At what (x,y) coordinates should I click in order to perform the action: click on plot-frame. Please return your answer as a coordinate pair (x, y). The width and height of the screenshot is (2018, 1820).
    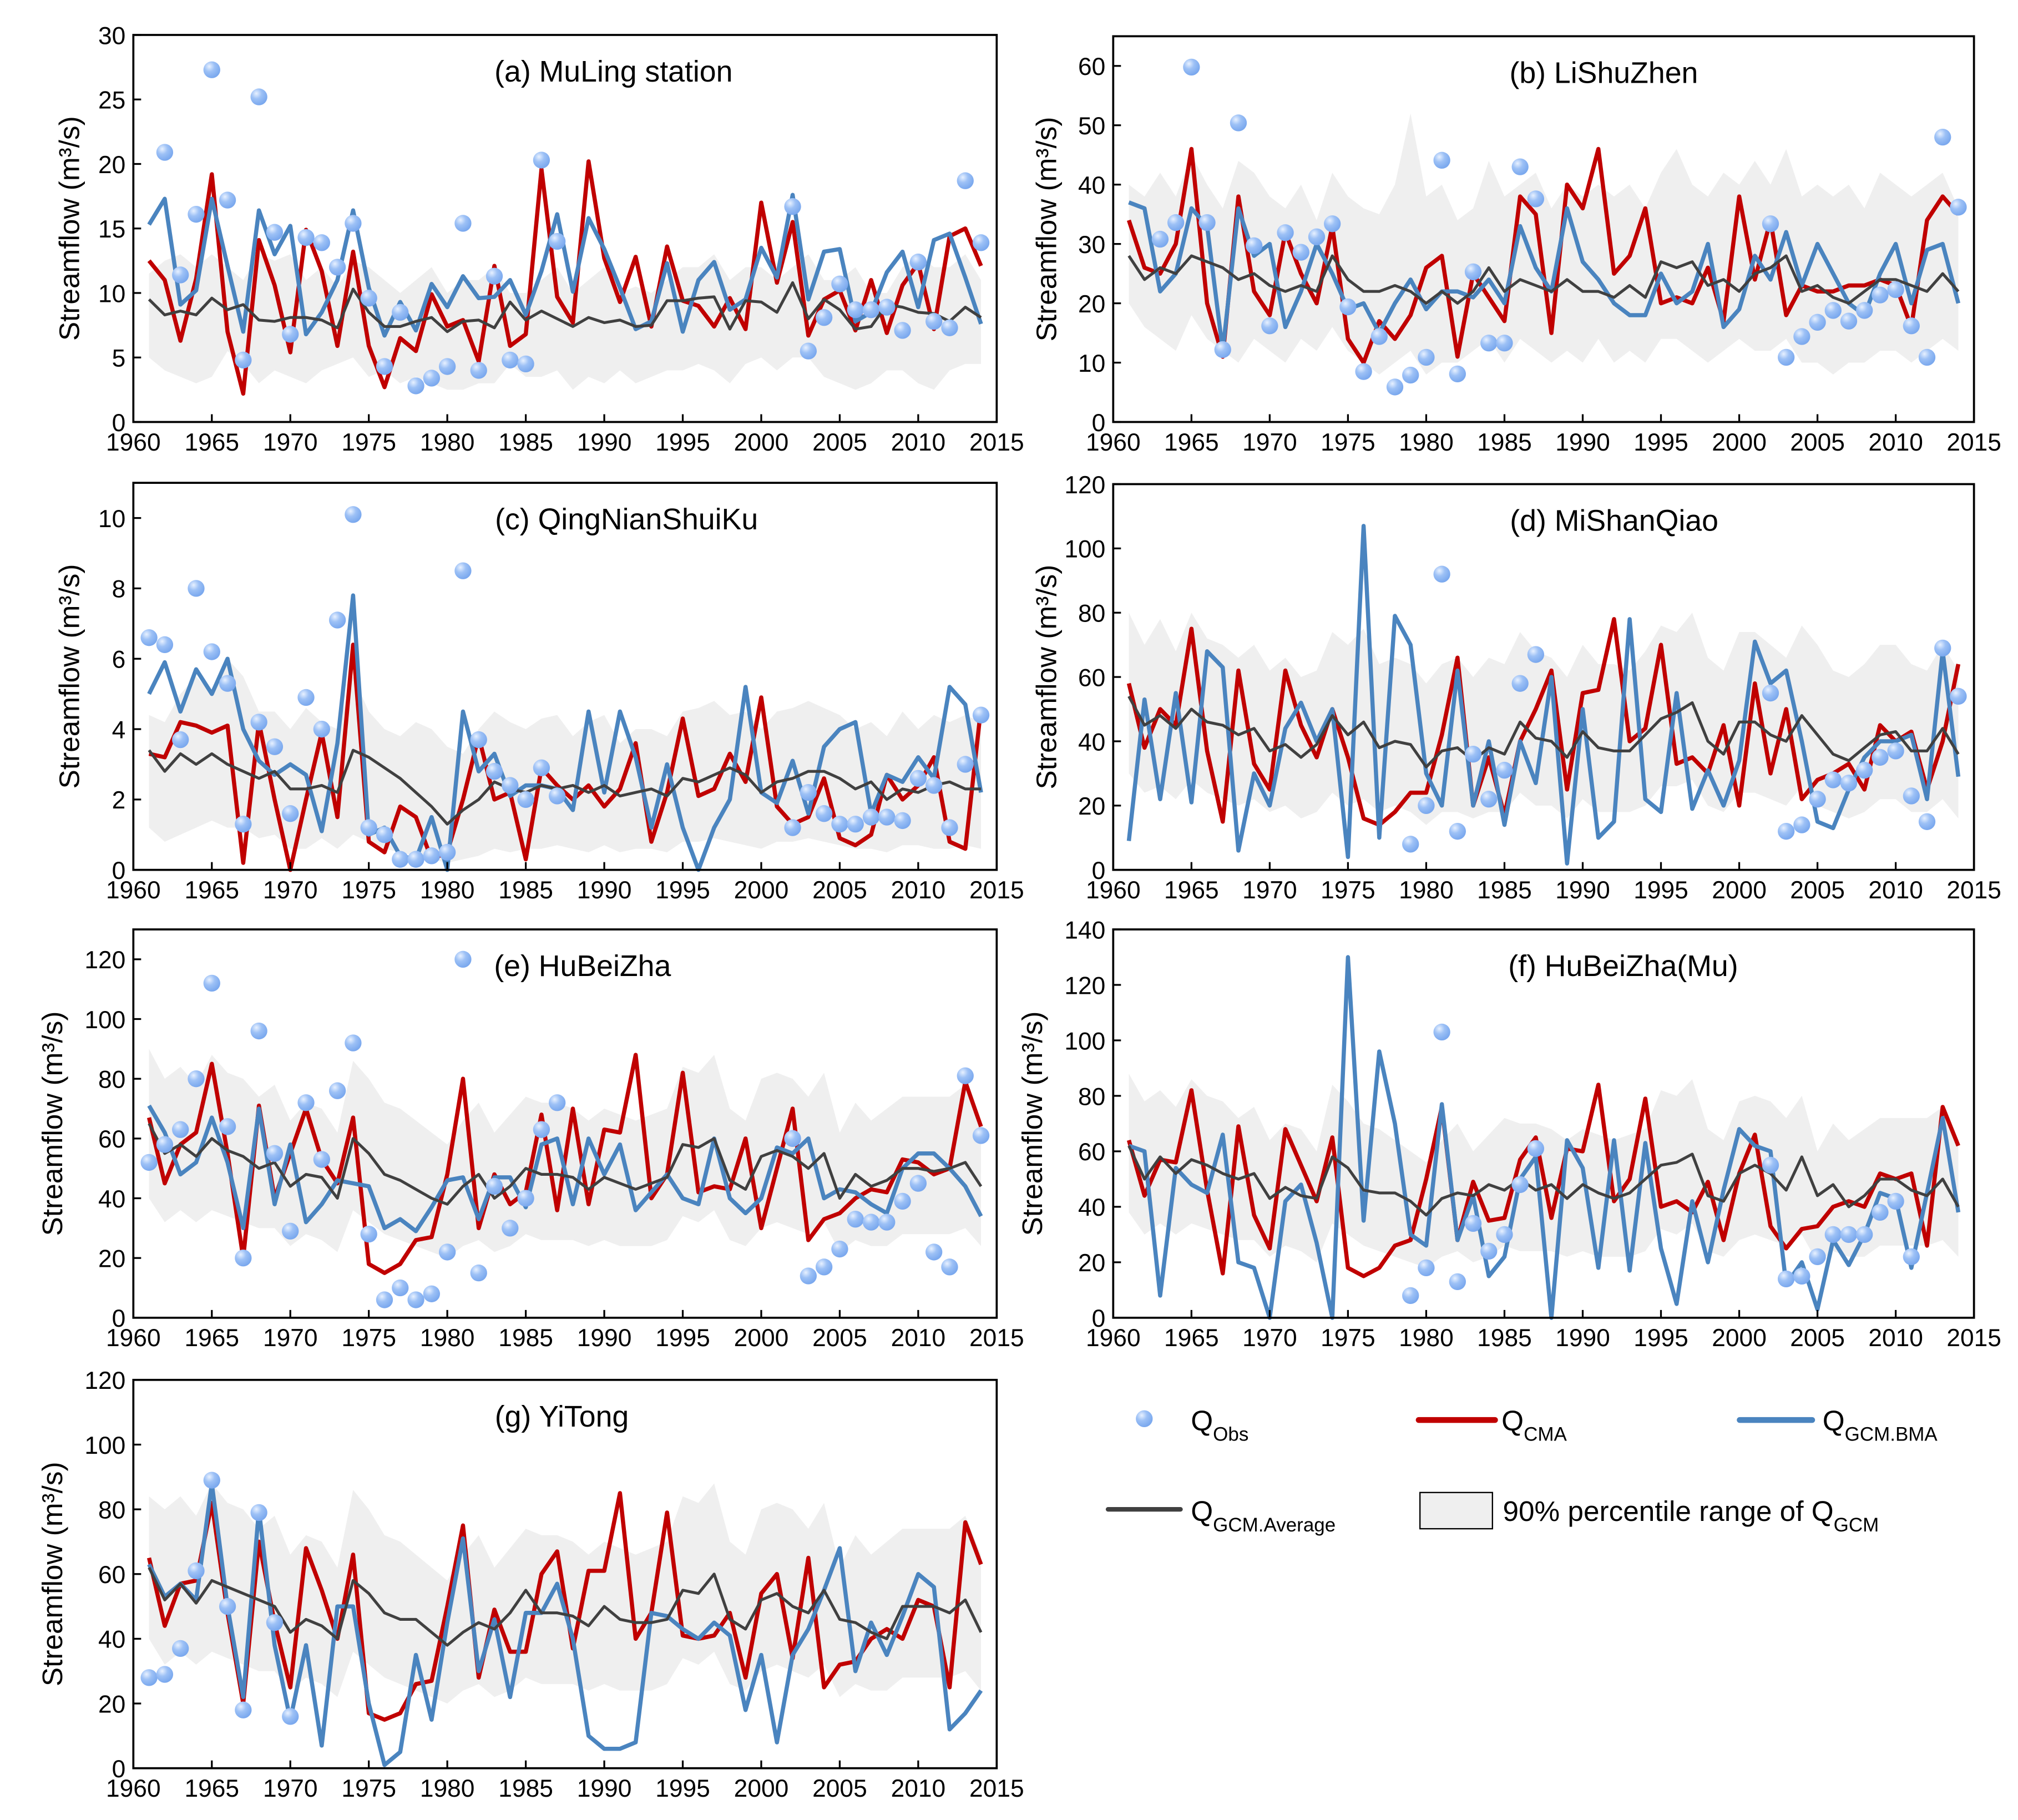
    Looking at the image, I should click on (1543, 1123).